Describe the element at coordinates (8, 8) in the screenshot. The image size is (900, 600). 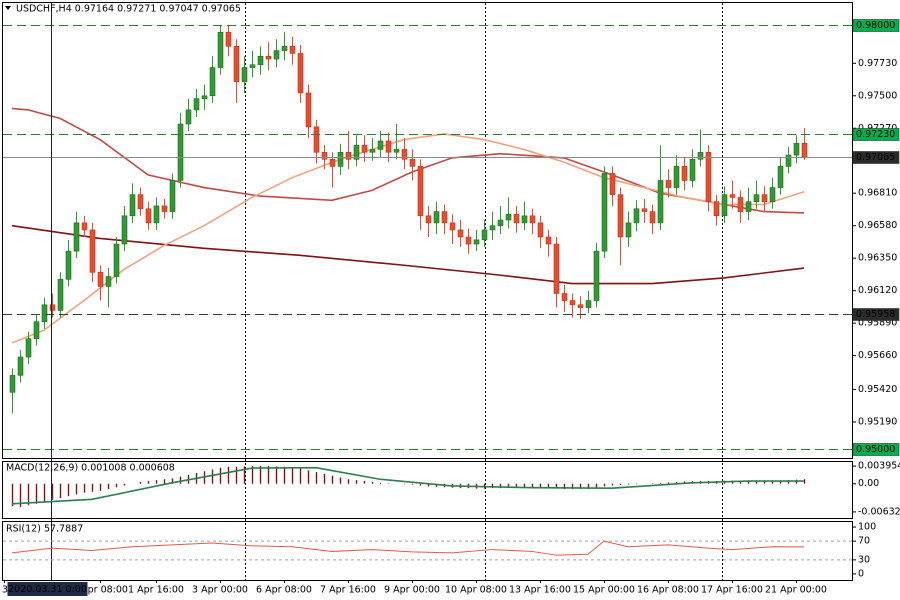
I see `menu-arrow` at that location.